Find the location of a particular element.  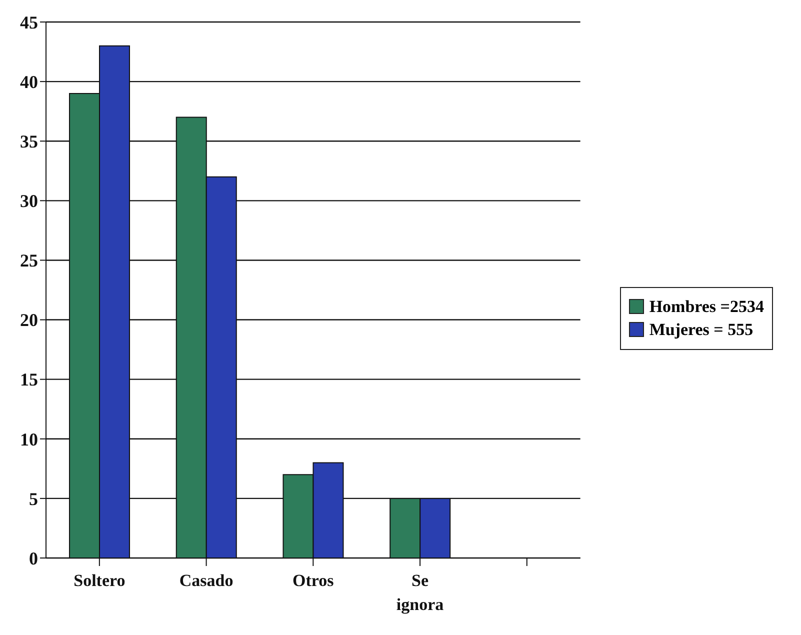

y-tick-label: 10 is located at coordinates (29, 439).